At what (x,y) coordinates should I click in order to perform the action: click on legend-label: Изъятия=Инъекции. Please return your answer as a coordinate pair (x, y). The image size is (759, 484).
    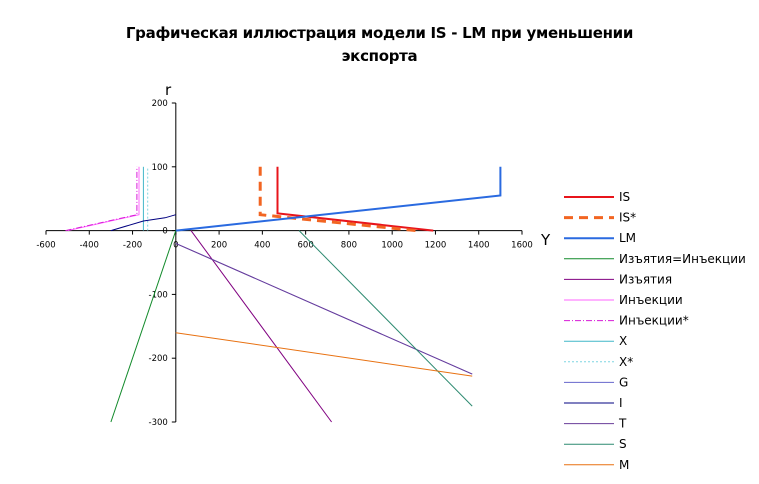
    Looking at the image, I should click on (682, 259).